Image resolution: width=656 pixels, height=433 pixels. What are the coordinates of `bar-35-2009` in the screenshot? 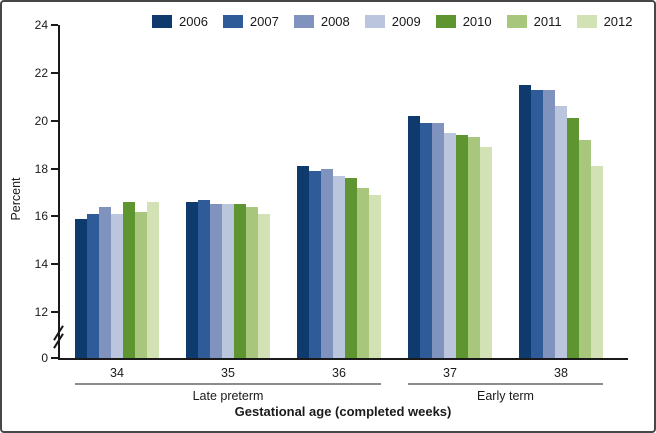 It's located at (228, 281).